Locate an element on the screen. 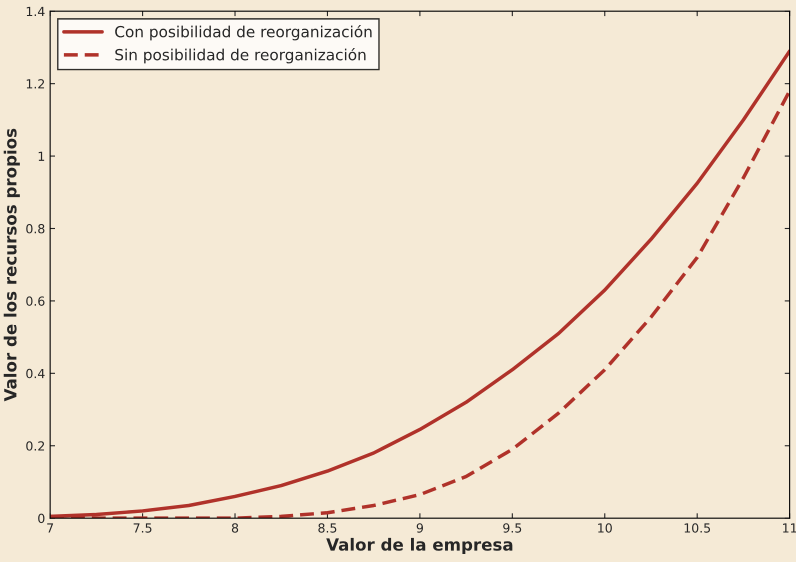 Image resolution: width=796 pixels, height=562 pixels. x-tick-label: 11 is located at coordinates (789, 528).